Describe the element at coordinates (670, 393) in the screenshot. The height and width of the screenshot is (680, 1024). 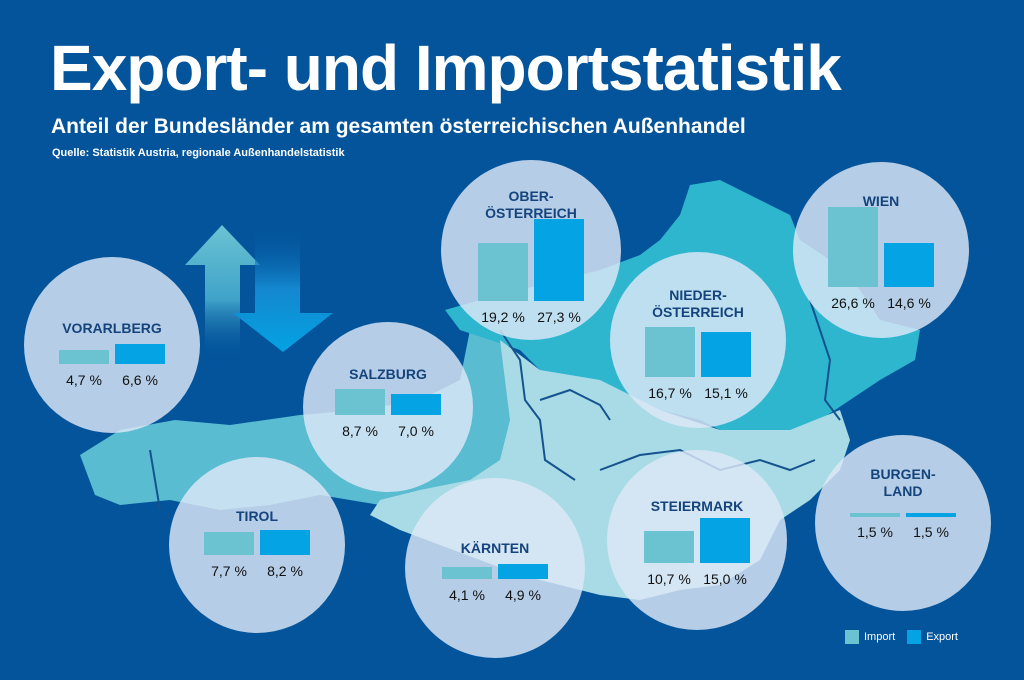
I see `import-label: 16,7 %` at that location.